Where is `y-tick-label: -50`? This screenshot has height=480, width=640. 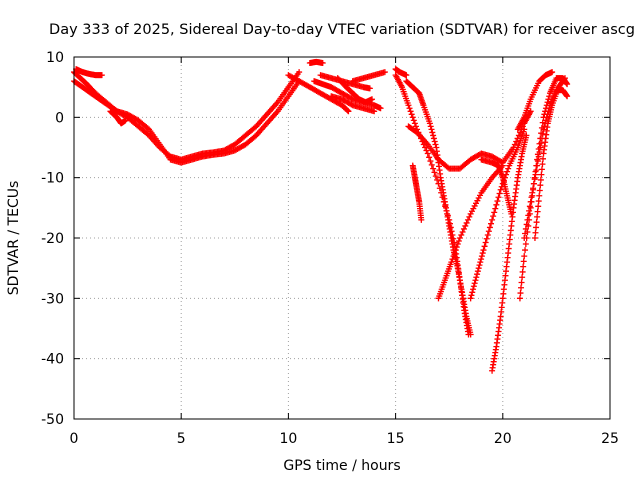
y-tick-label: -50 is located at coordinates (52, 420).